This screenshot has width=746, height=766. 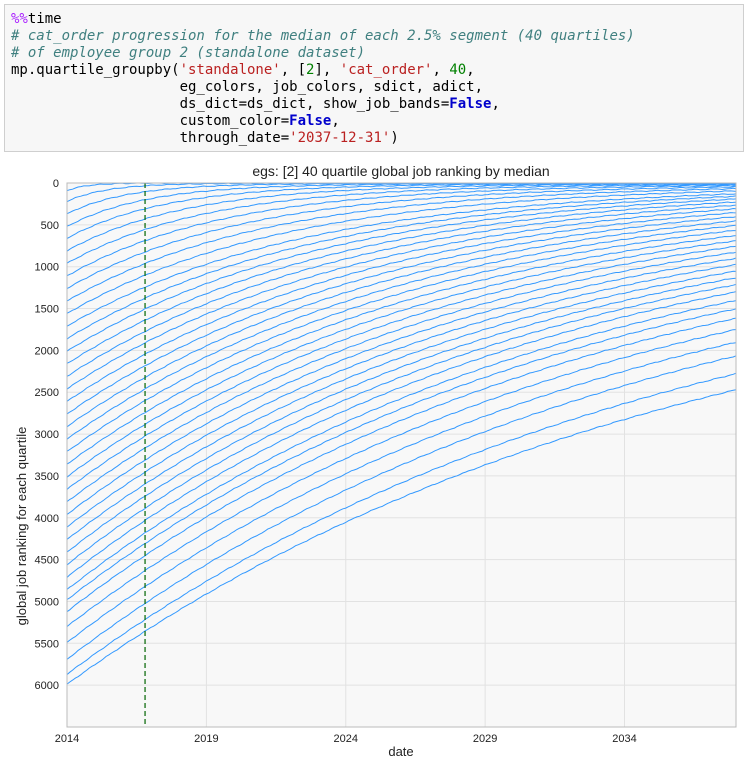 What do you see at coordinates (47, 644) in the screenshot?
I see `y-tick-label: 5500` at bounding box center [47, 644].